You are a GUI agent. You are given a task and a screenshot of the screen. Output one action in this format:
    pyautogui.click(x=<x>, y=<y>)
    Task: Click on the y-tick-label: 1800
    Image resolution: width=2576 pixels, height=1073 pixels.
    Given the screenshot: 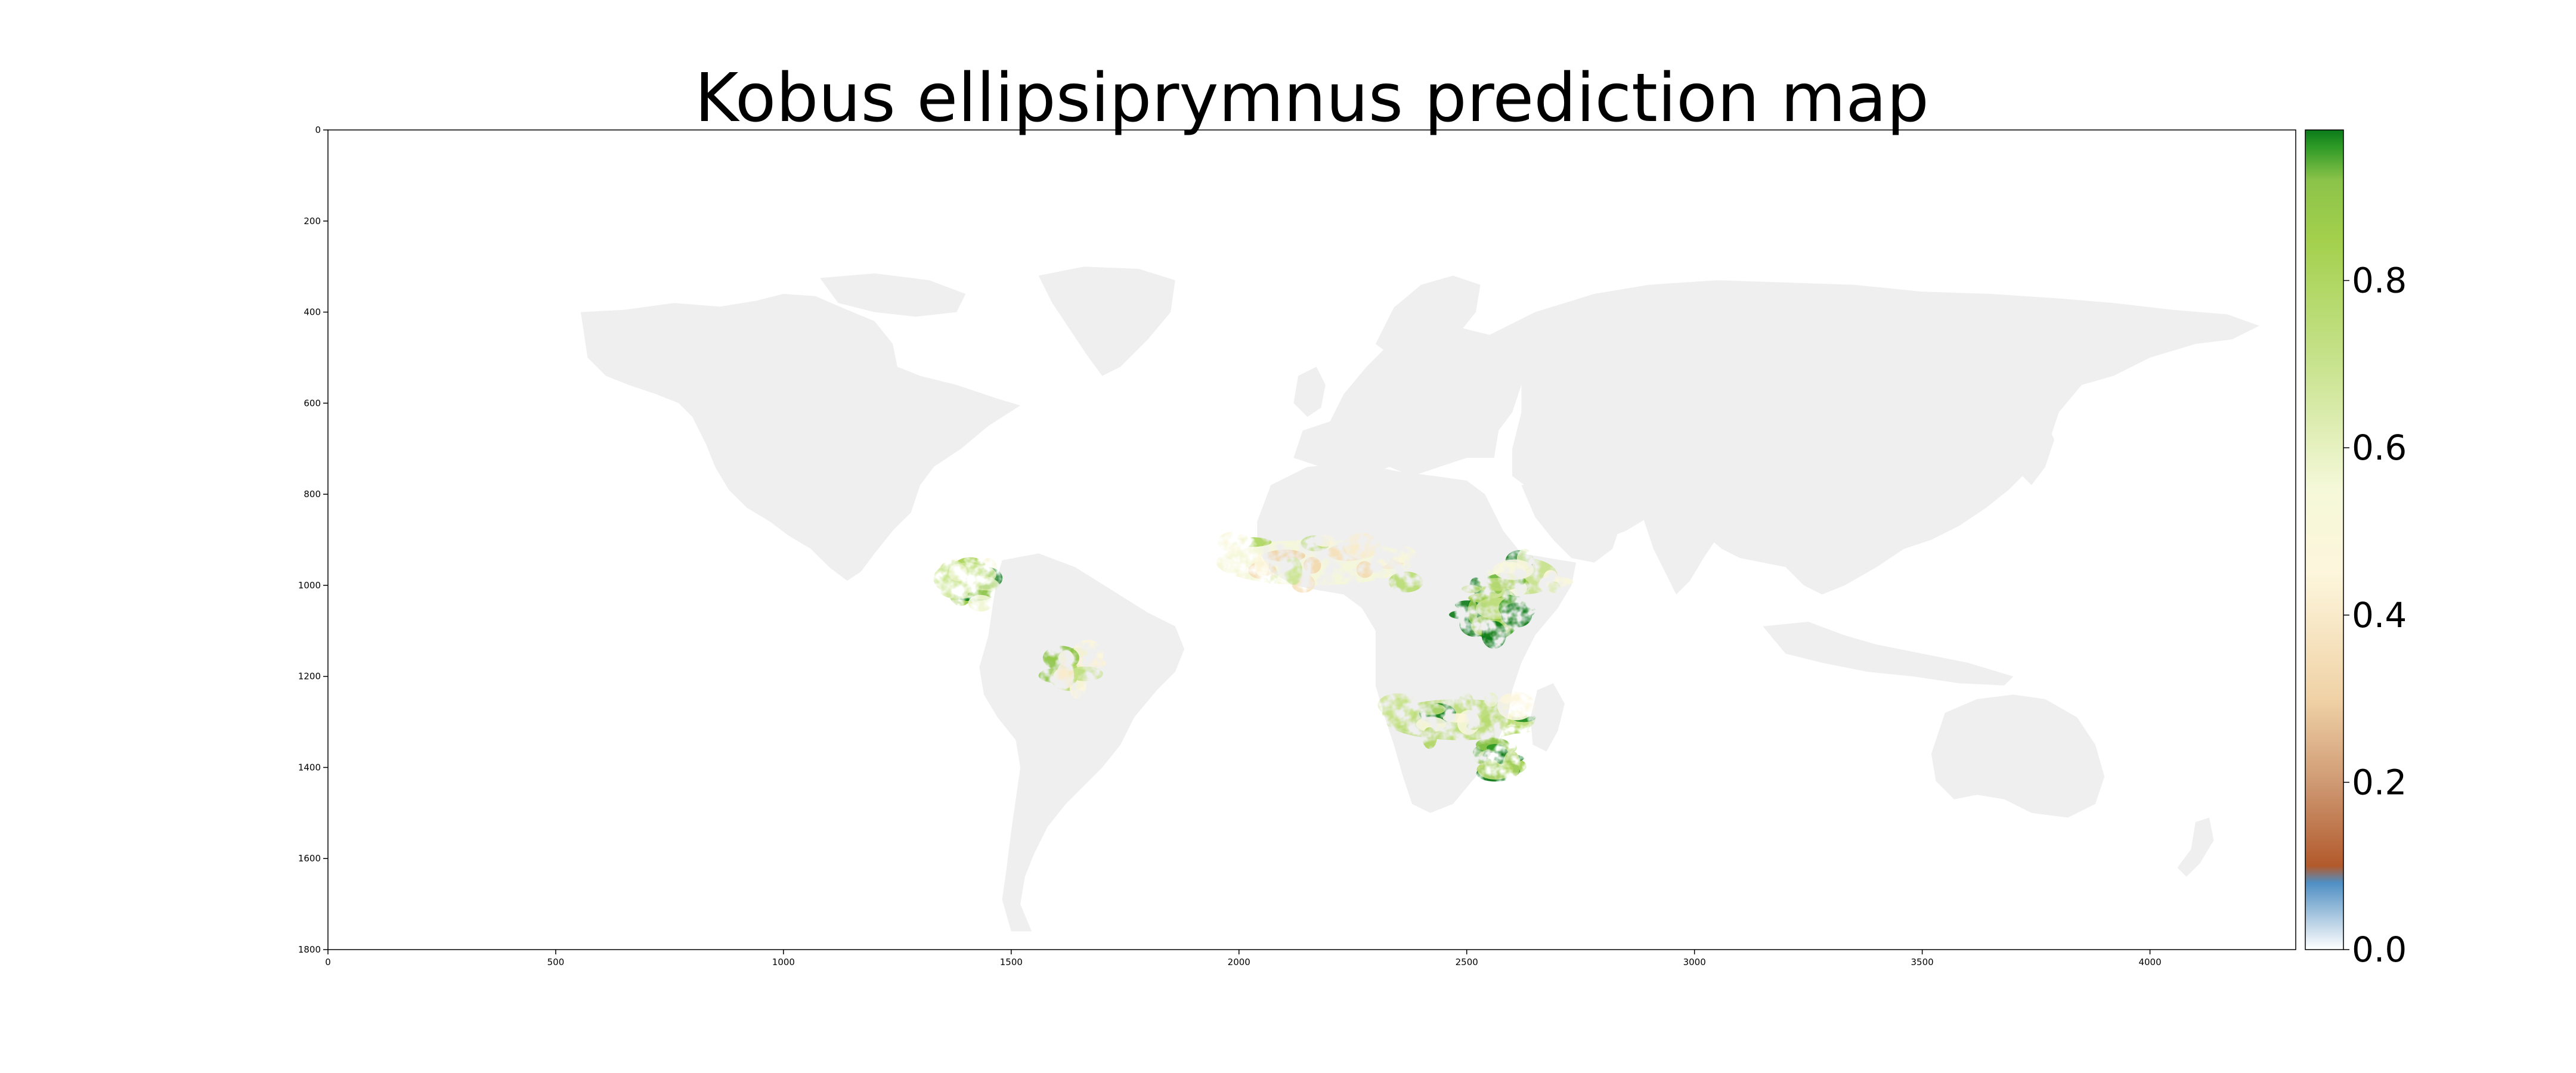 What is the action you would take?
    pyautogui.click(x=309, y=949)
    